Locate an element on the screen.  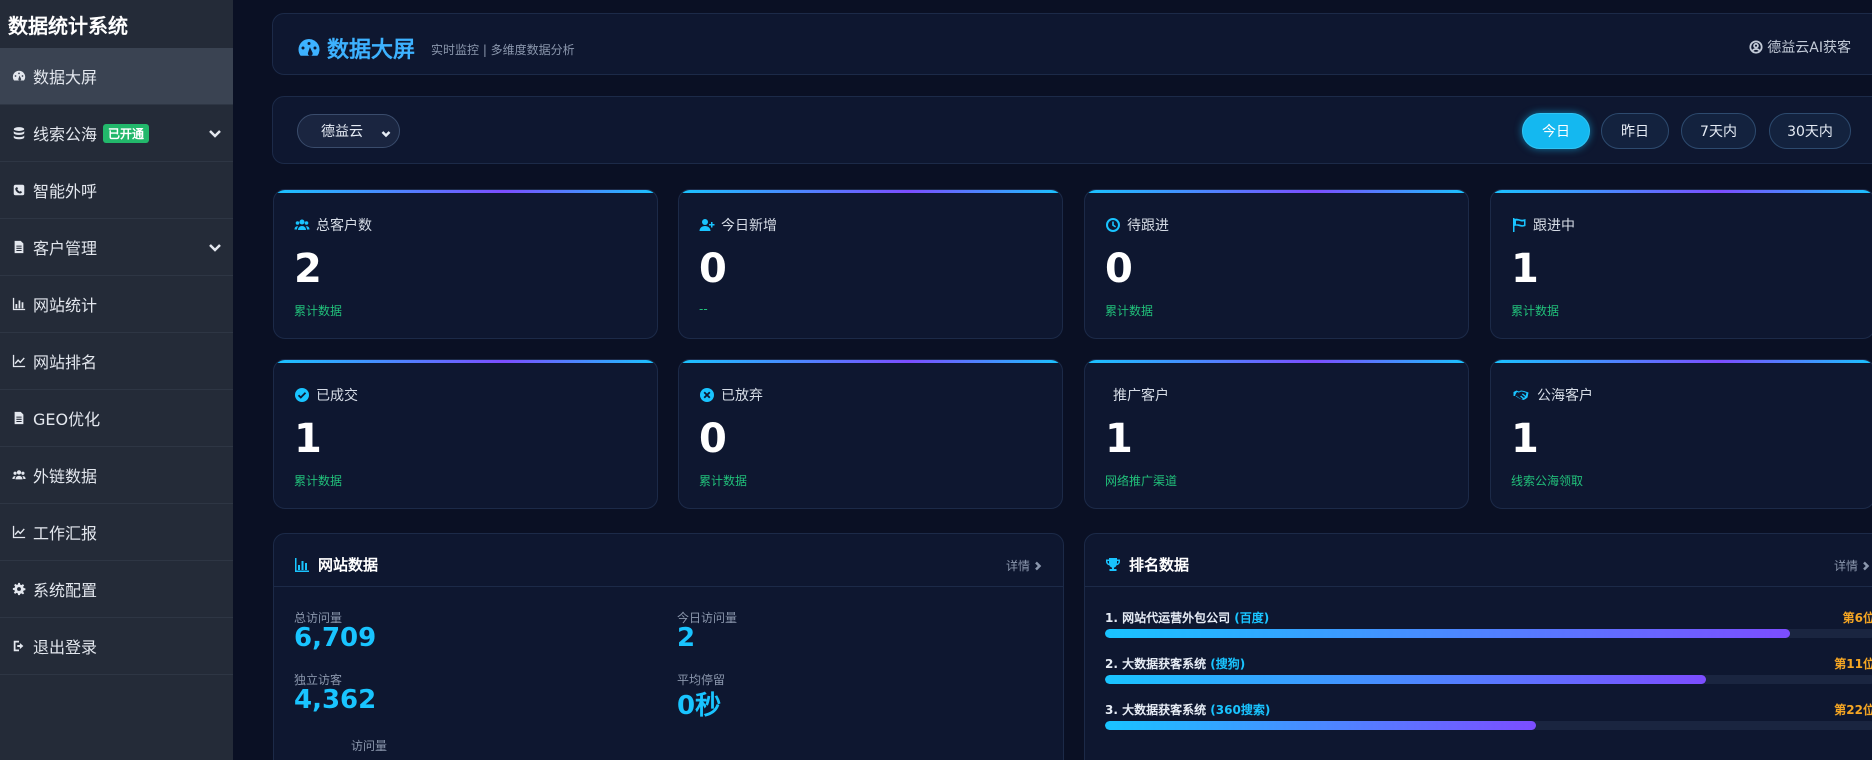
sidebar-item-backlinks: 外链数据 is located at coordinates (116, 475).